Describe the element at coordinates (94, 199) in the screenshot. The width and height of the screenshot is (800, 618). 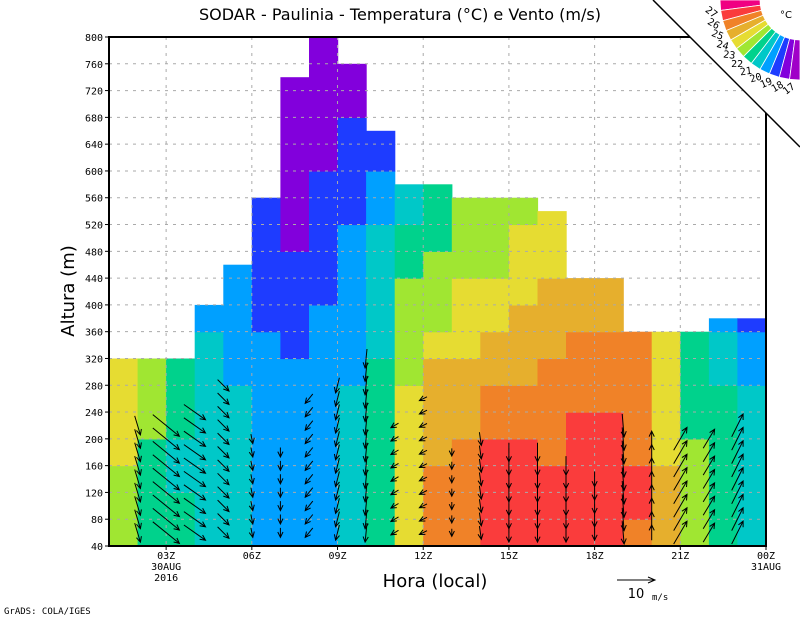
I see `y-tick-label: 560` at that location.